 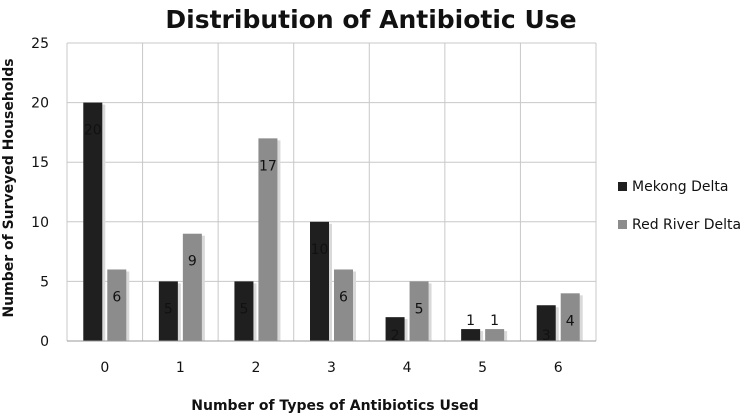 I want to click on legend: Mekong Delta Red River Delta, so click(x=679, y=206).